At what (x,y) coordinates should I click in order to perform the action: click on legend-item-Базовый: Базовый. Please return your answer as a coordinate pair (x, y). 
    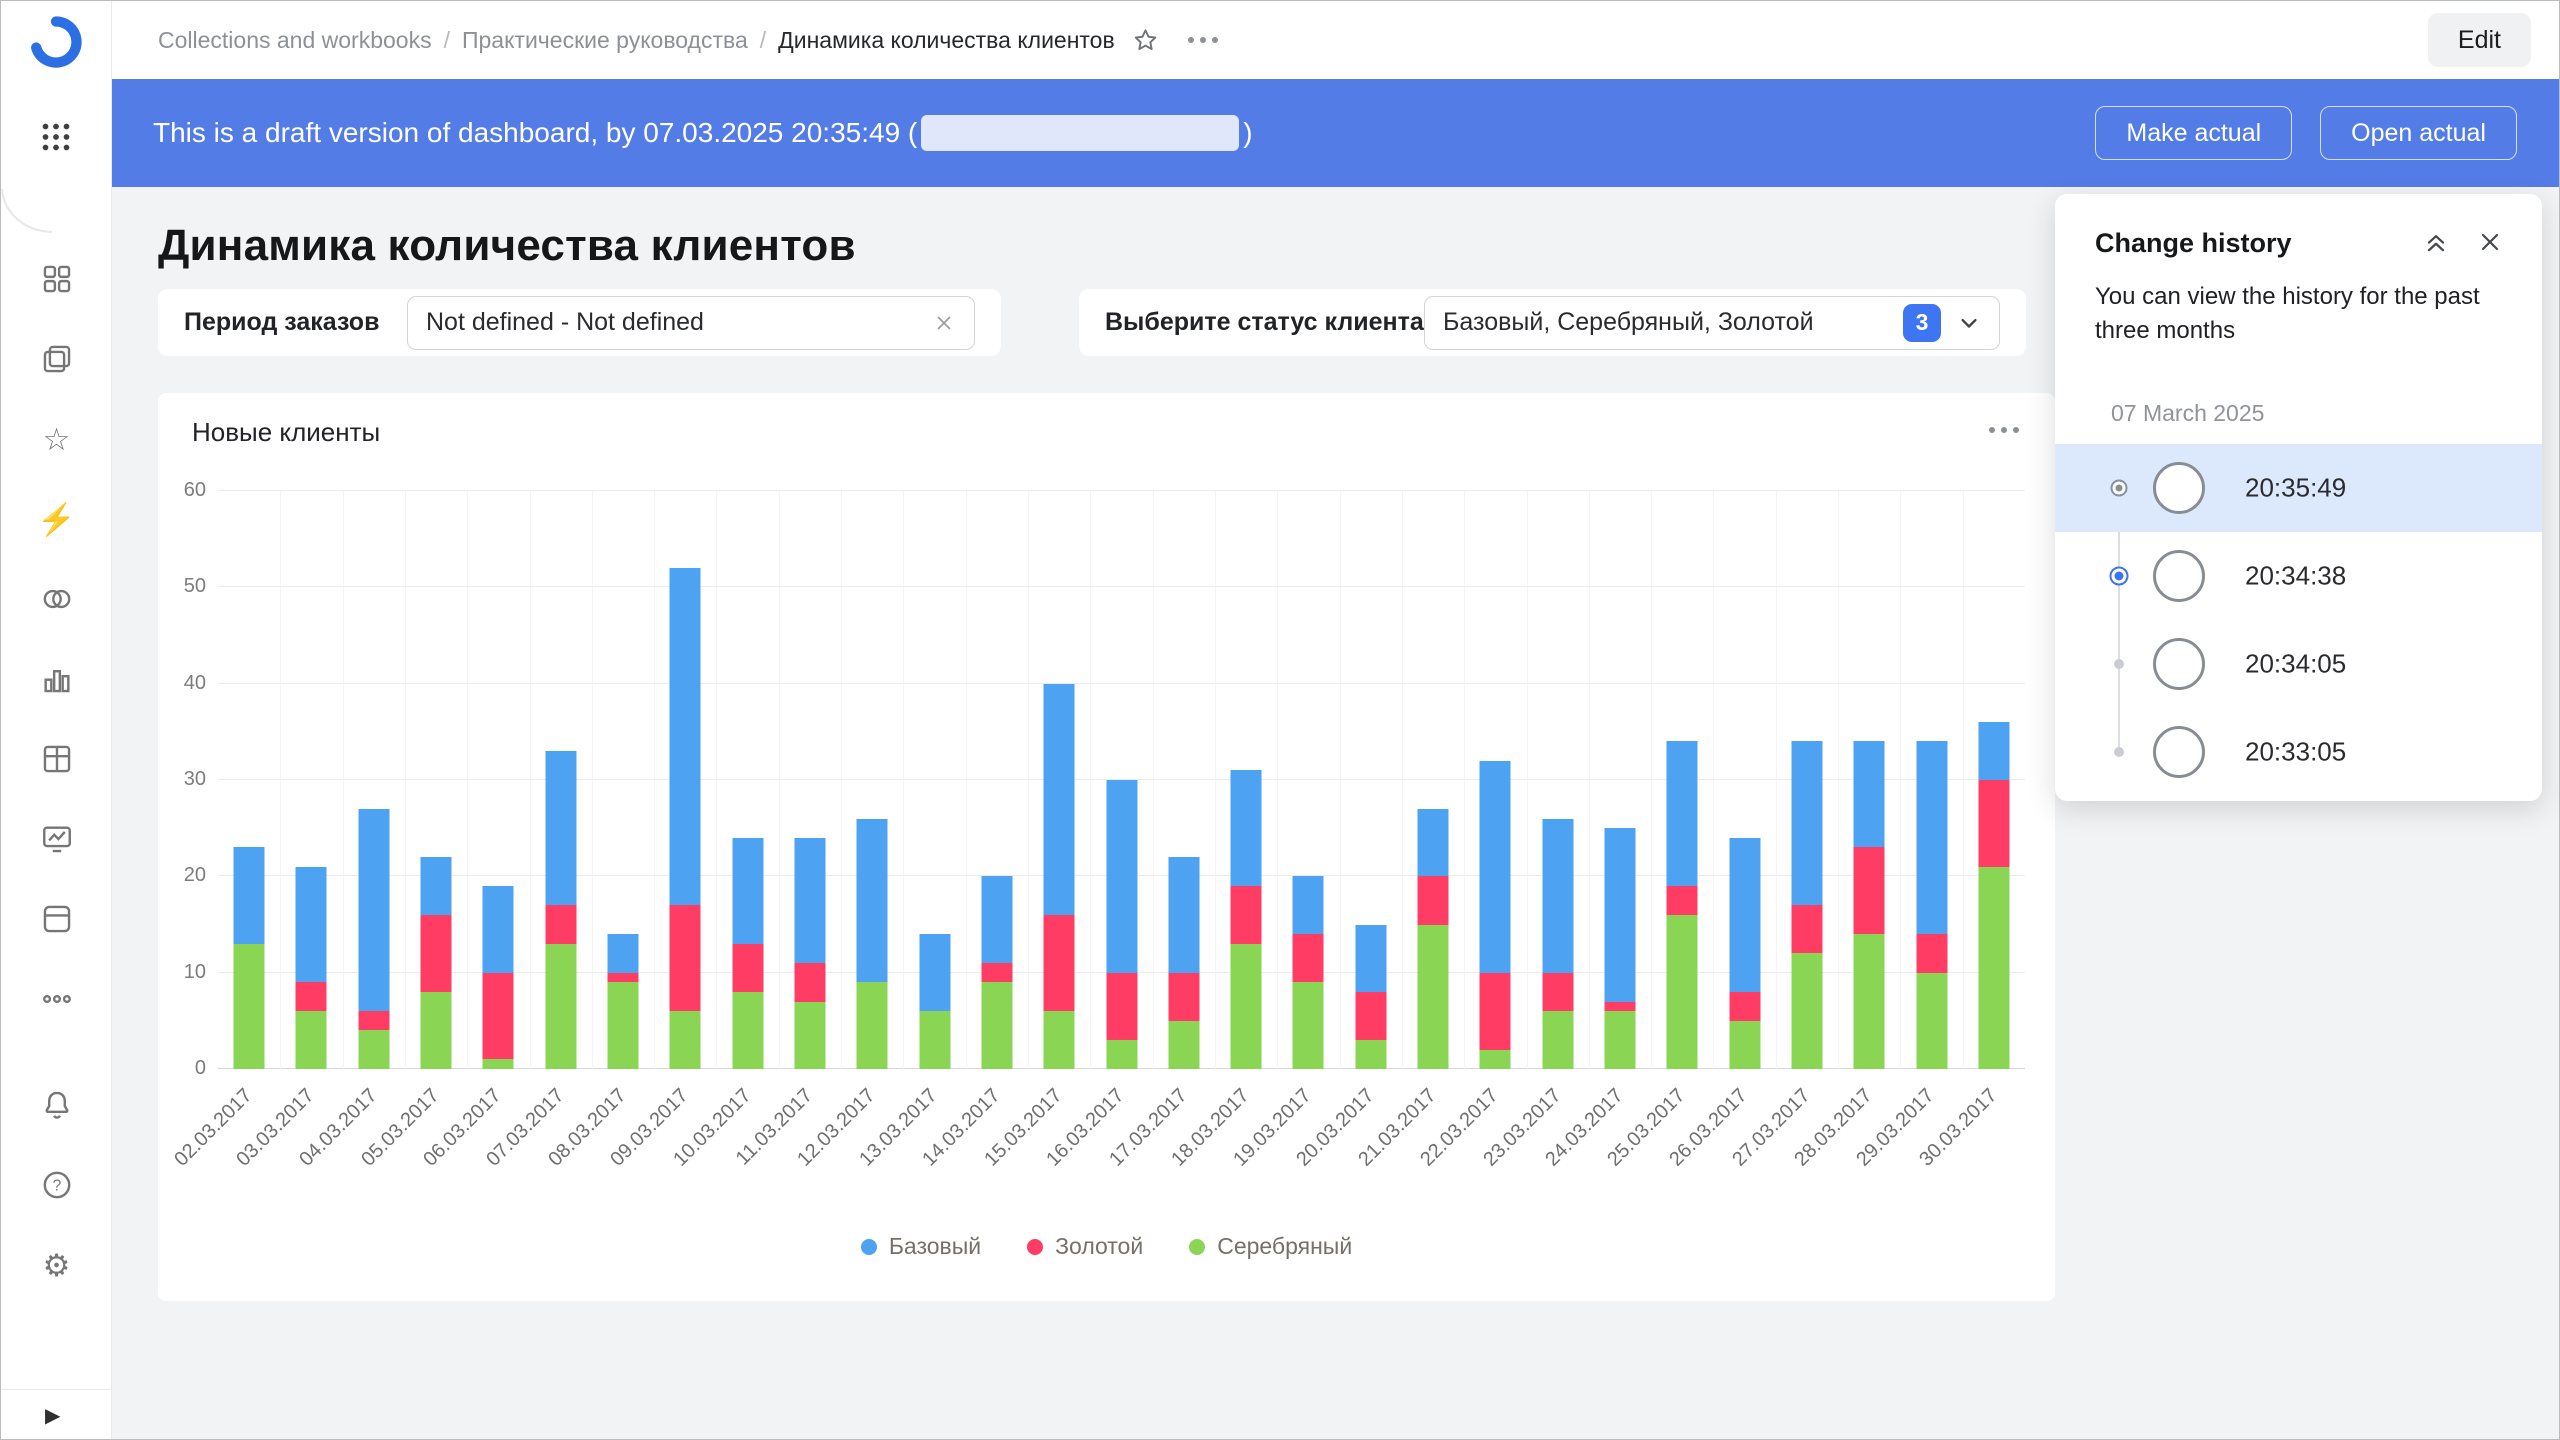
    Looking at the image, I should click on (920, 1246).